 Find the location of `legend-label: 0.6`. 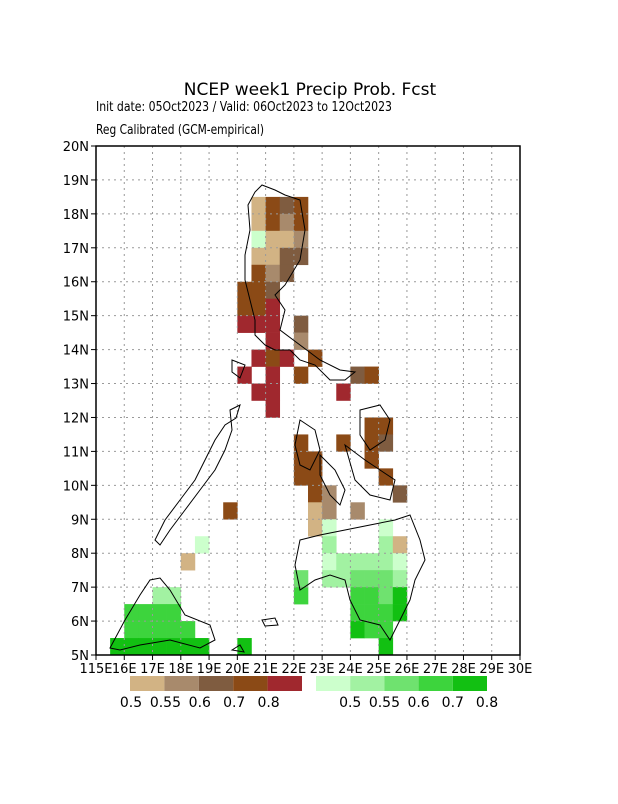

legend-label: 0.6 is located at coordinates (418, 703).